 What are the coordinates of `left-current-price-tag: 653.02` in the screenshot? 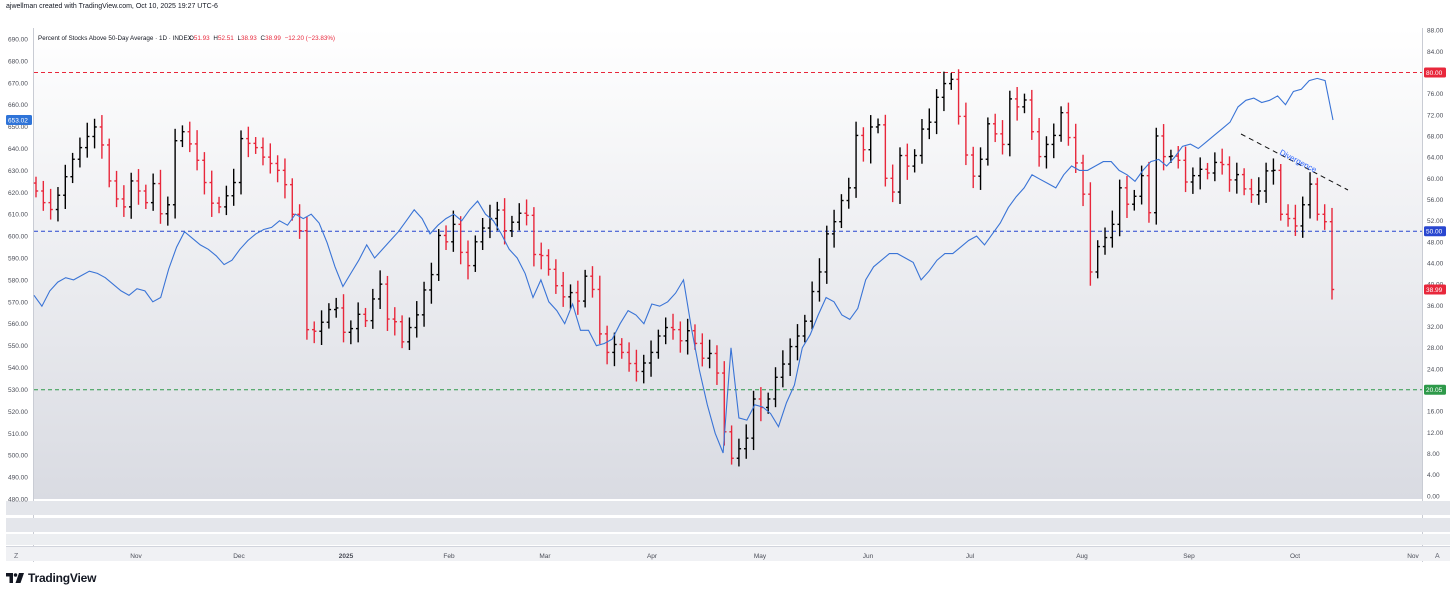 It's located at (19, 119).